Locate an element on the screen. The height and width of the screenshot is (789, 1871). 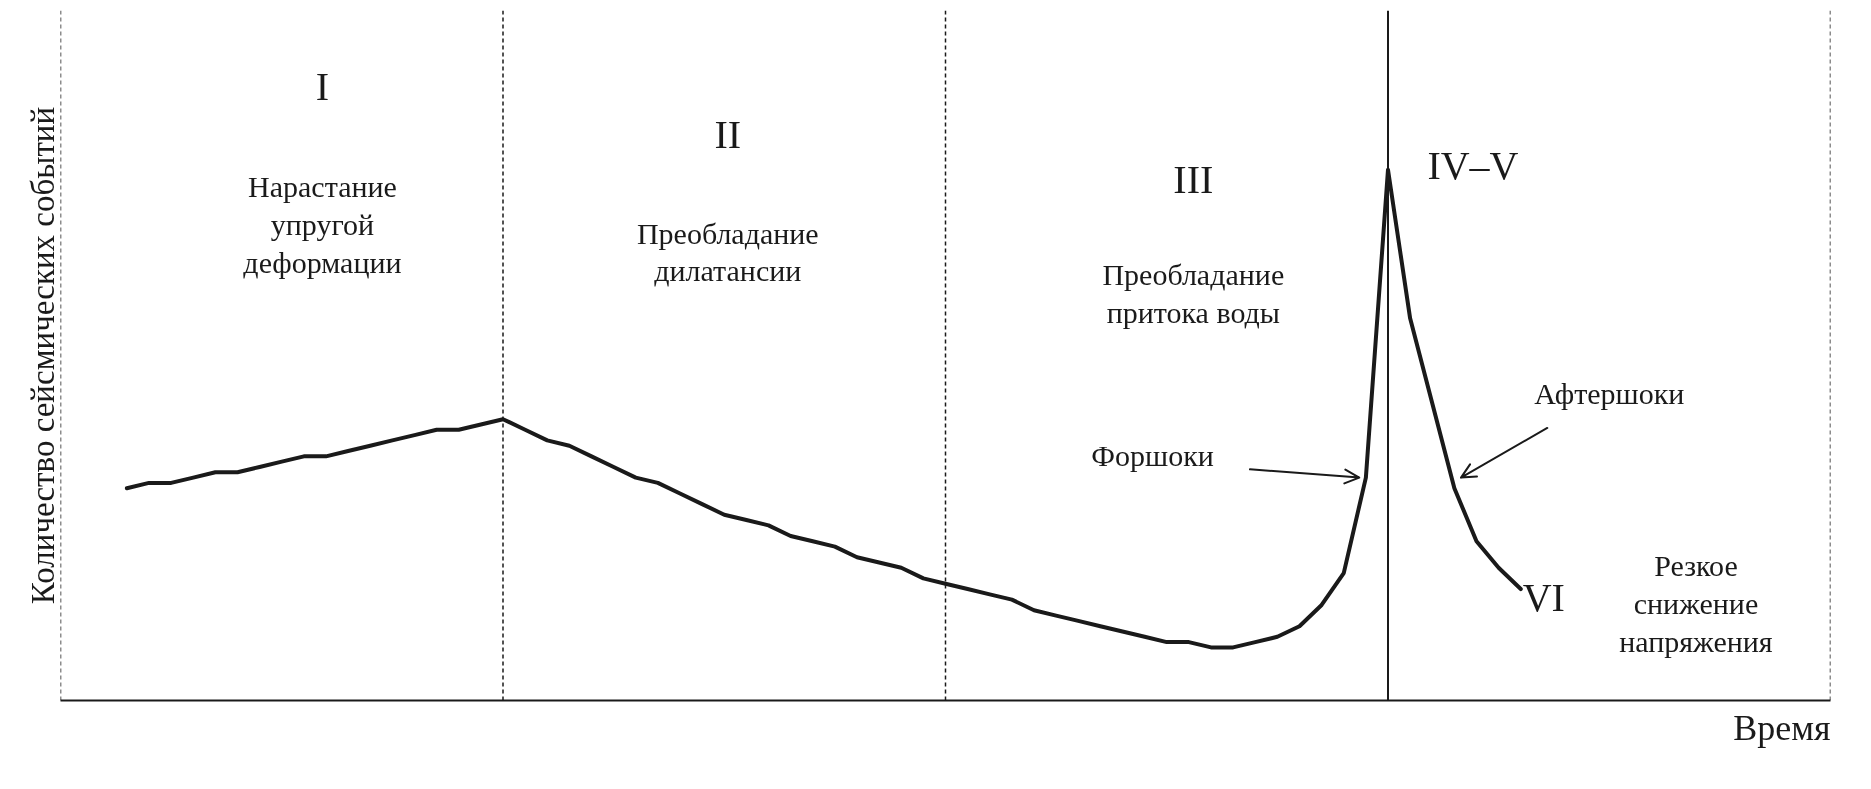
y-axis-title: Количество сейсмических событий is located at coordinates (42, 355).